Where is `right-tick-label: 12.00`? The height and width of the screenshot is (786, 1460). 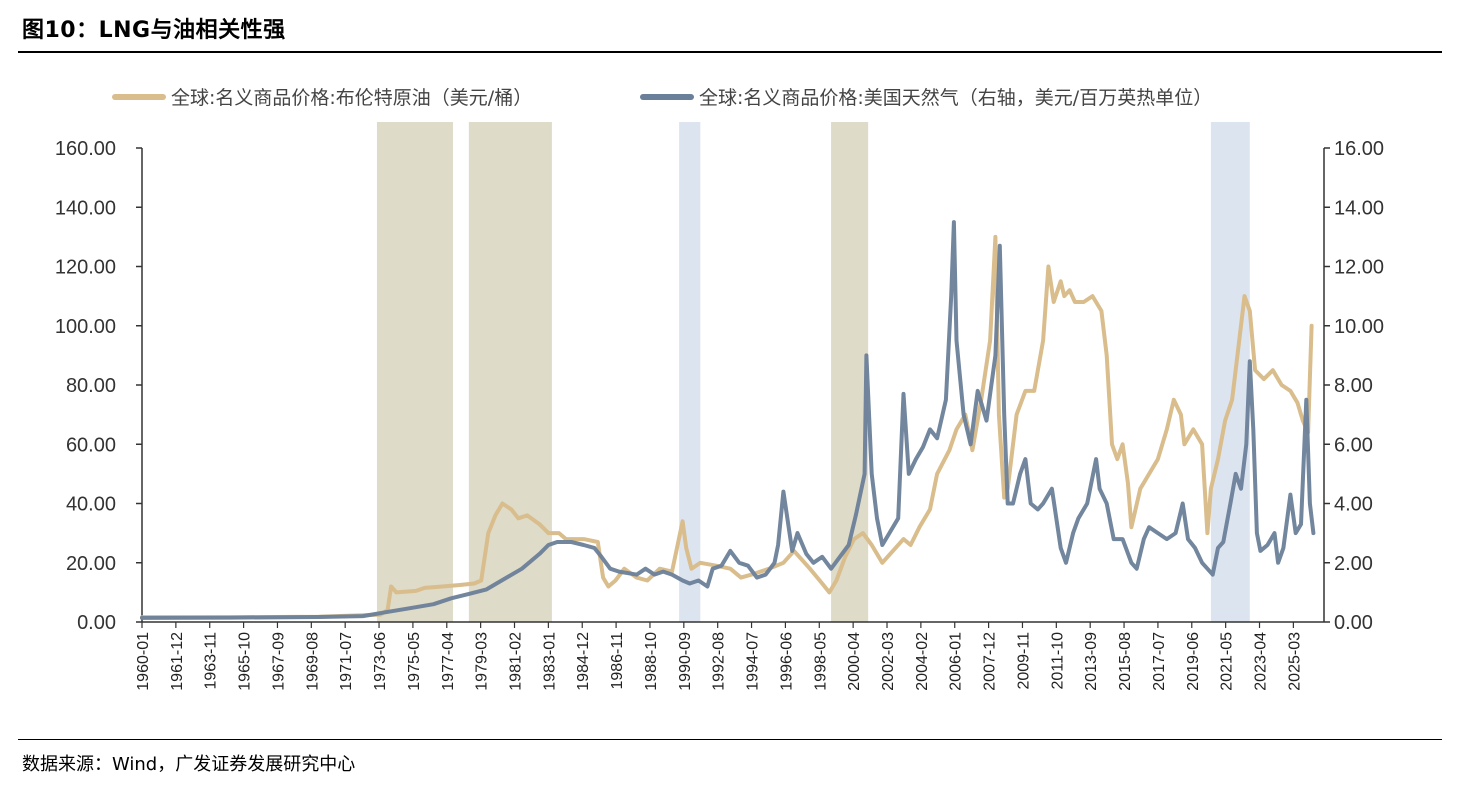
right-tick-label: 12.00 is located at coordinates (1359, 268).